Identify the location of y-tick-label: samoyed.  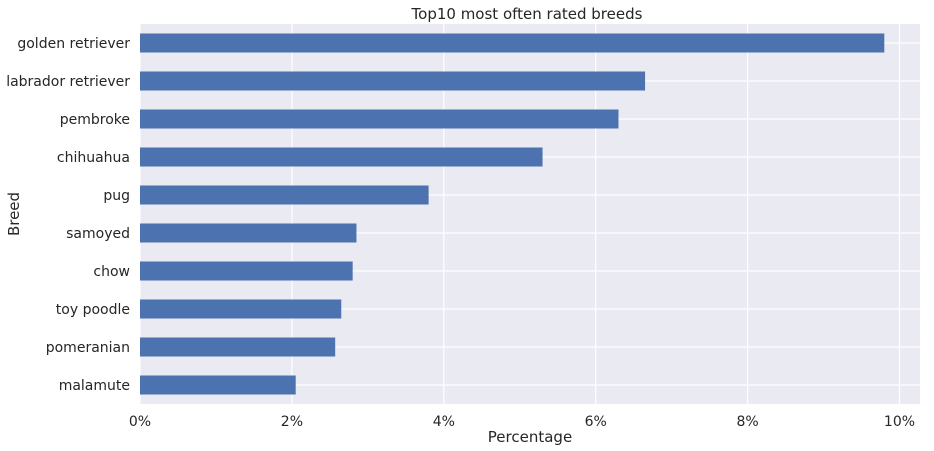
(98, 234).